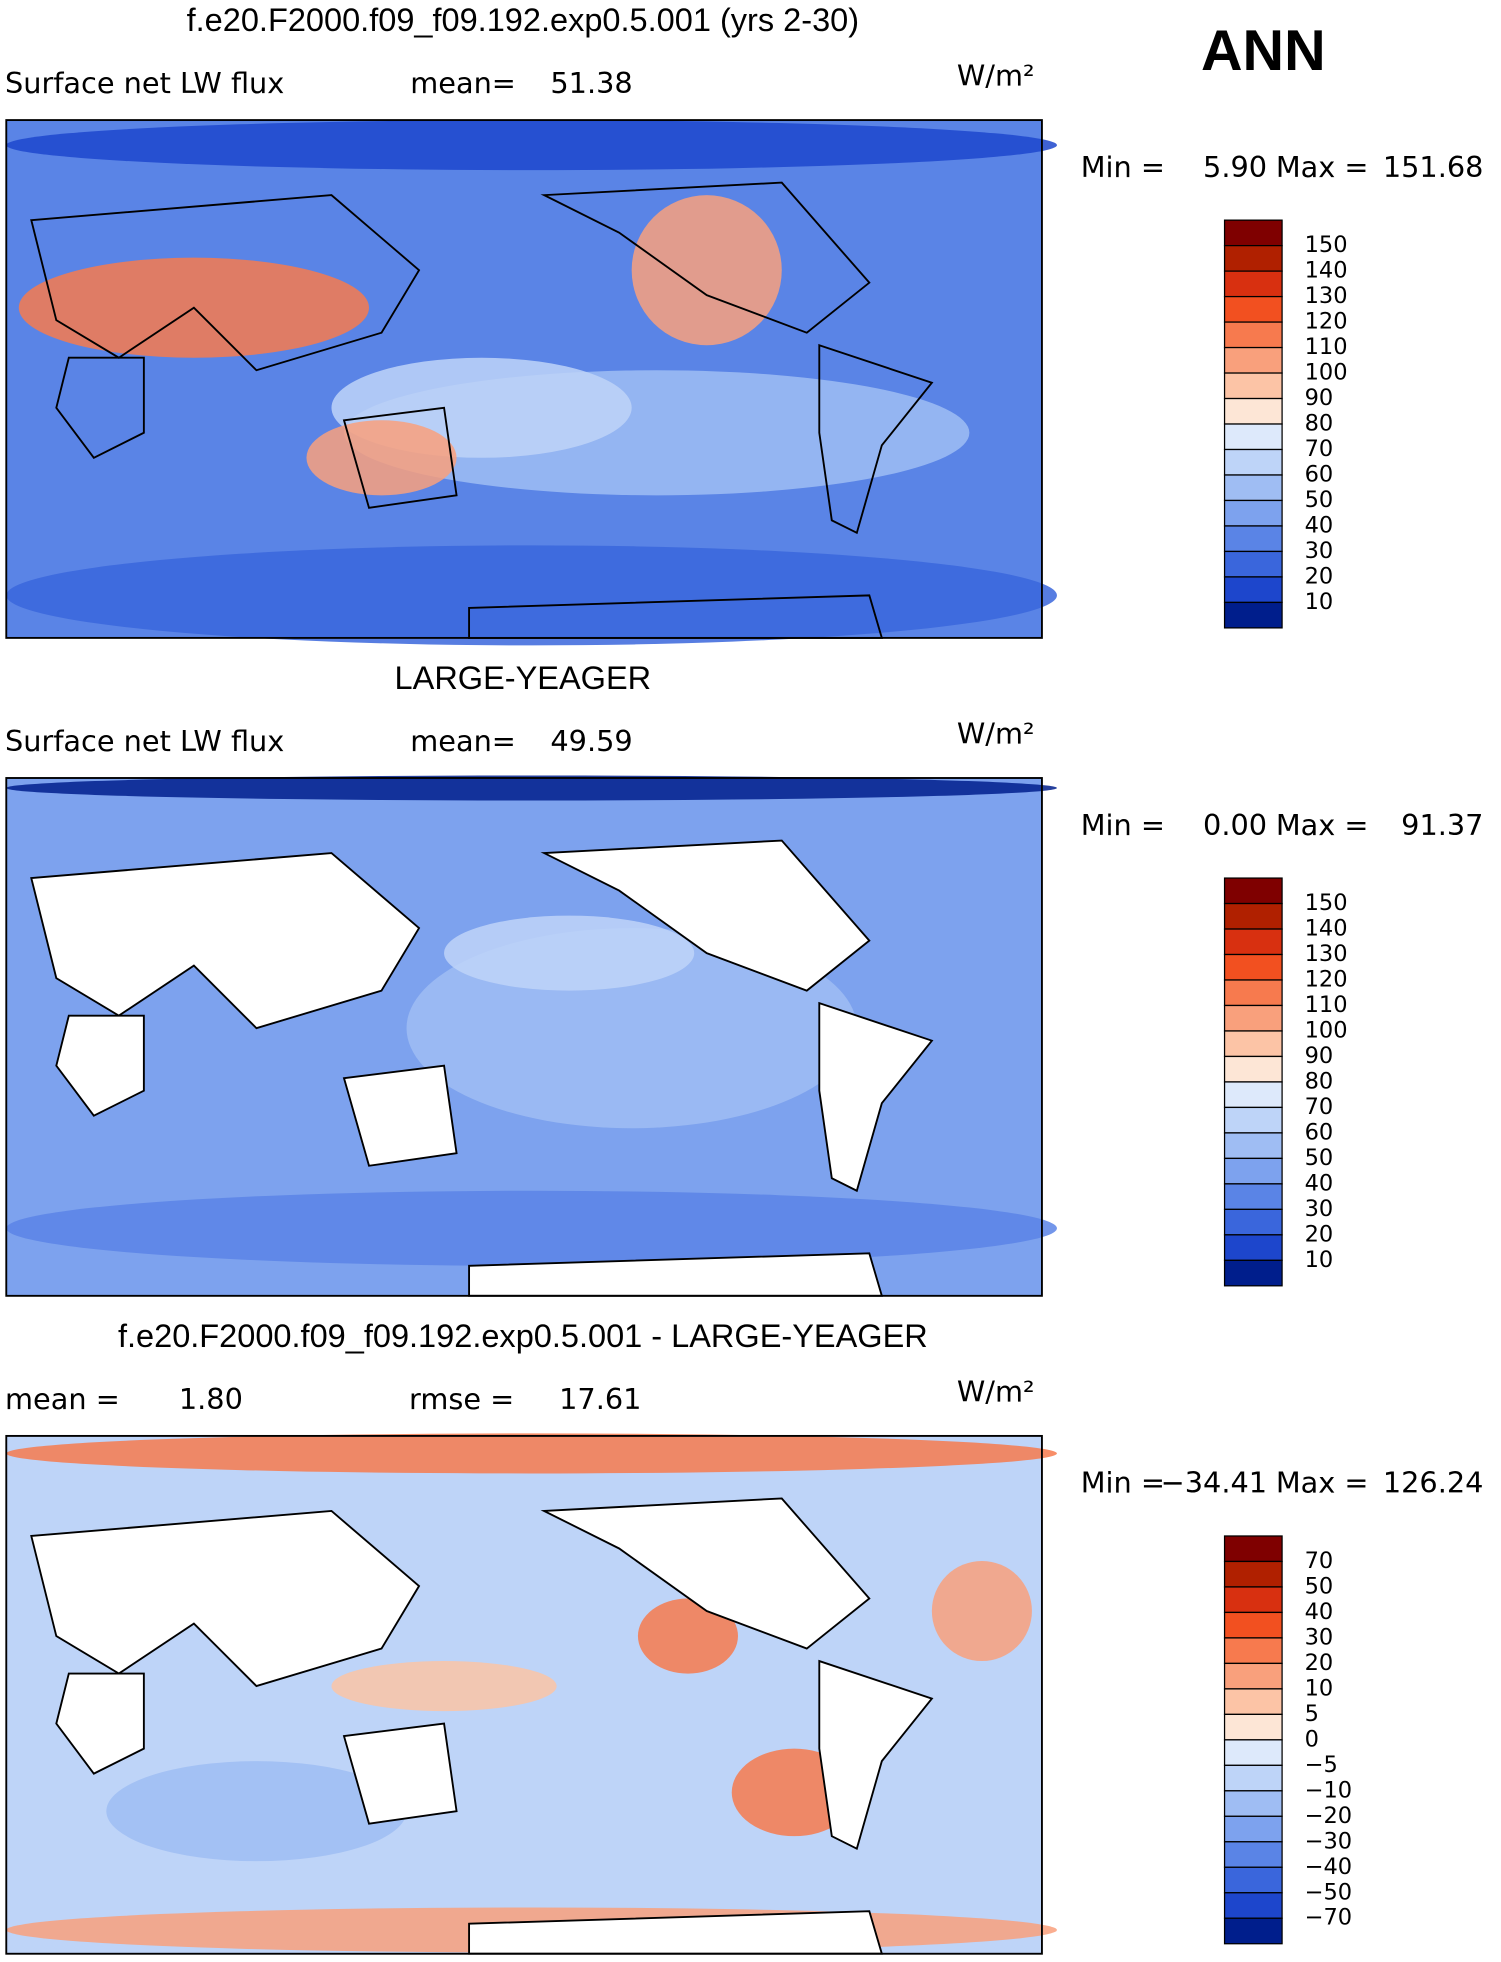 Image resolution: width=1501 pixels, height=1962 pixels. Describe the element at coordinates (1326, 979) in the screenshot. I see `colorbar-label: 120` at that location.